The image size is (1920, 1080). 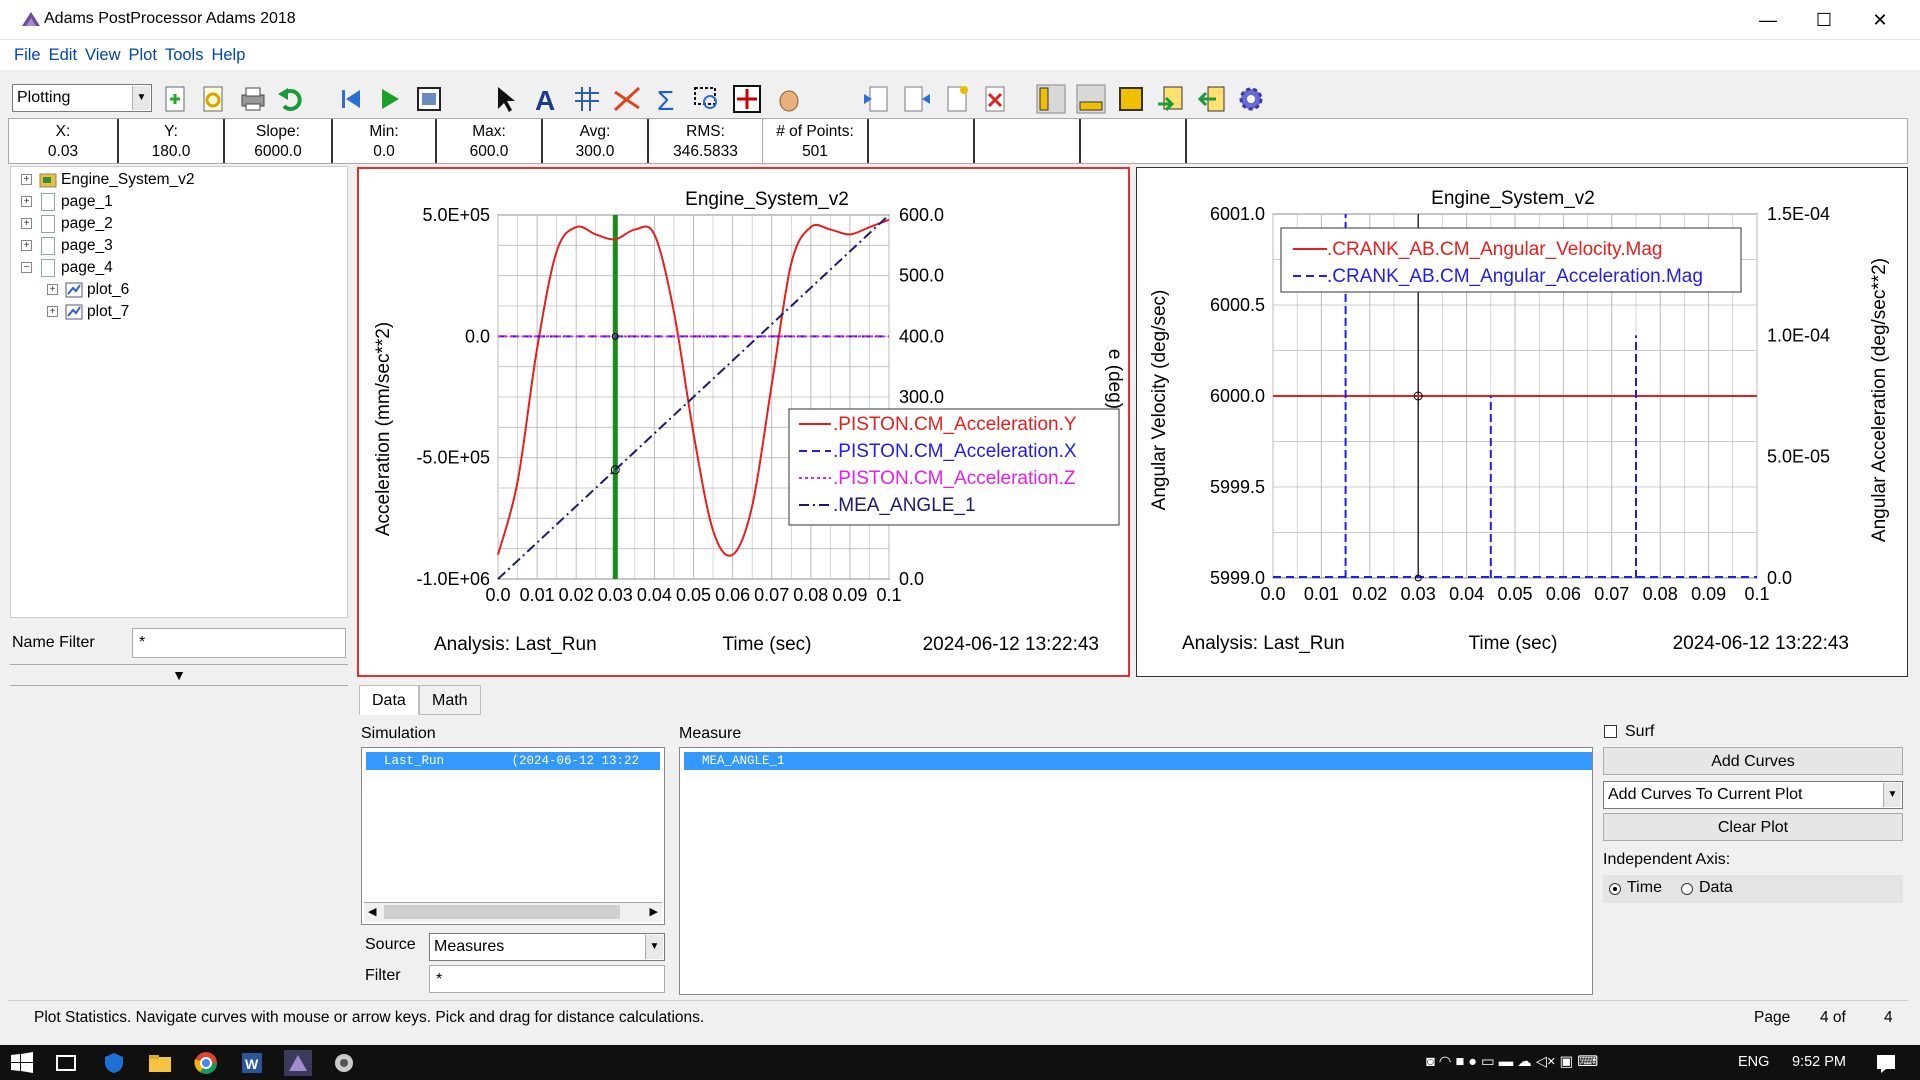 What do you see at coordinates (627, 99) in the screenshot?
I see `curve-edit-icon` at bounding box center [627, 99].